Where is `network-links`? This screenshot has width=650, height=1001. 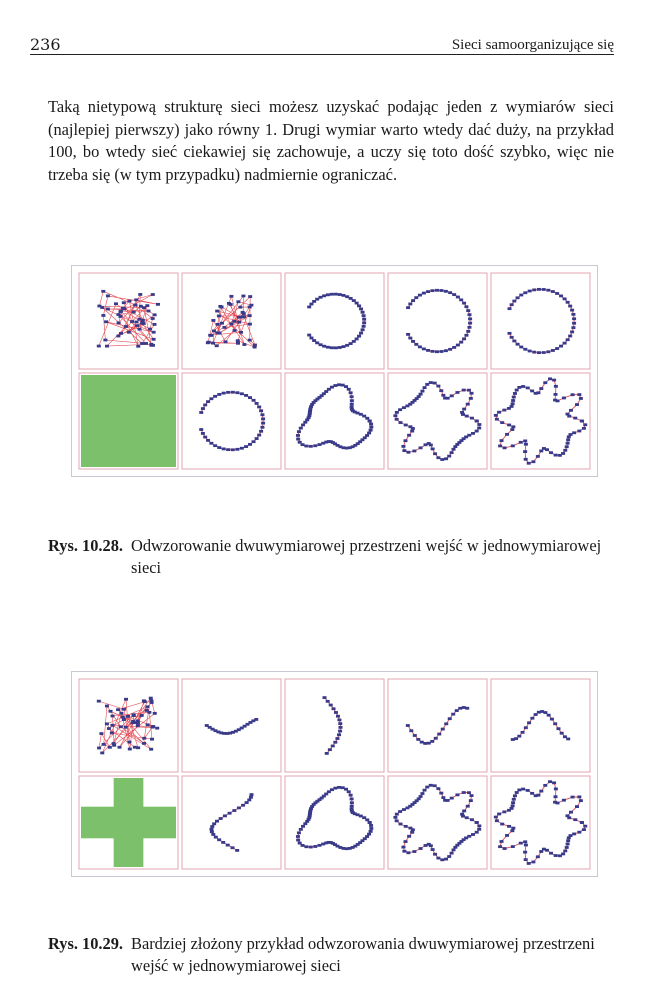 network-links is located at coordinates (439, 321).